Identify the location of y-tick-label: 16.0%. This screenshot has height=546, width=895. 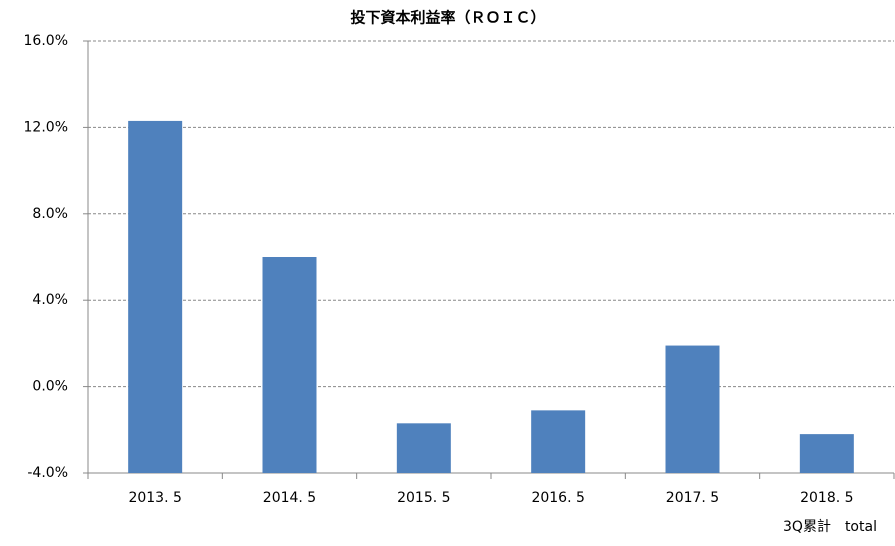
(46, 41).